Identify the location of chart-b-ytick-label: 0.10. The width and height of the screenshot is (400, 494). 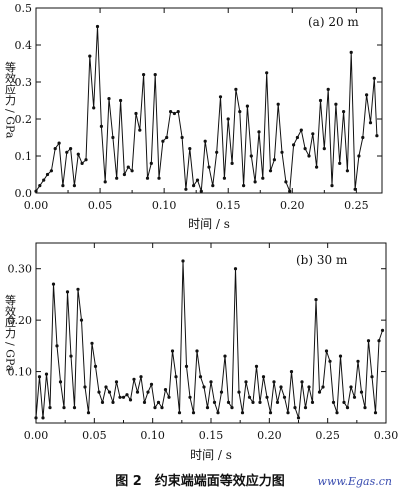
(20, 372).